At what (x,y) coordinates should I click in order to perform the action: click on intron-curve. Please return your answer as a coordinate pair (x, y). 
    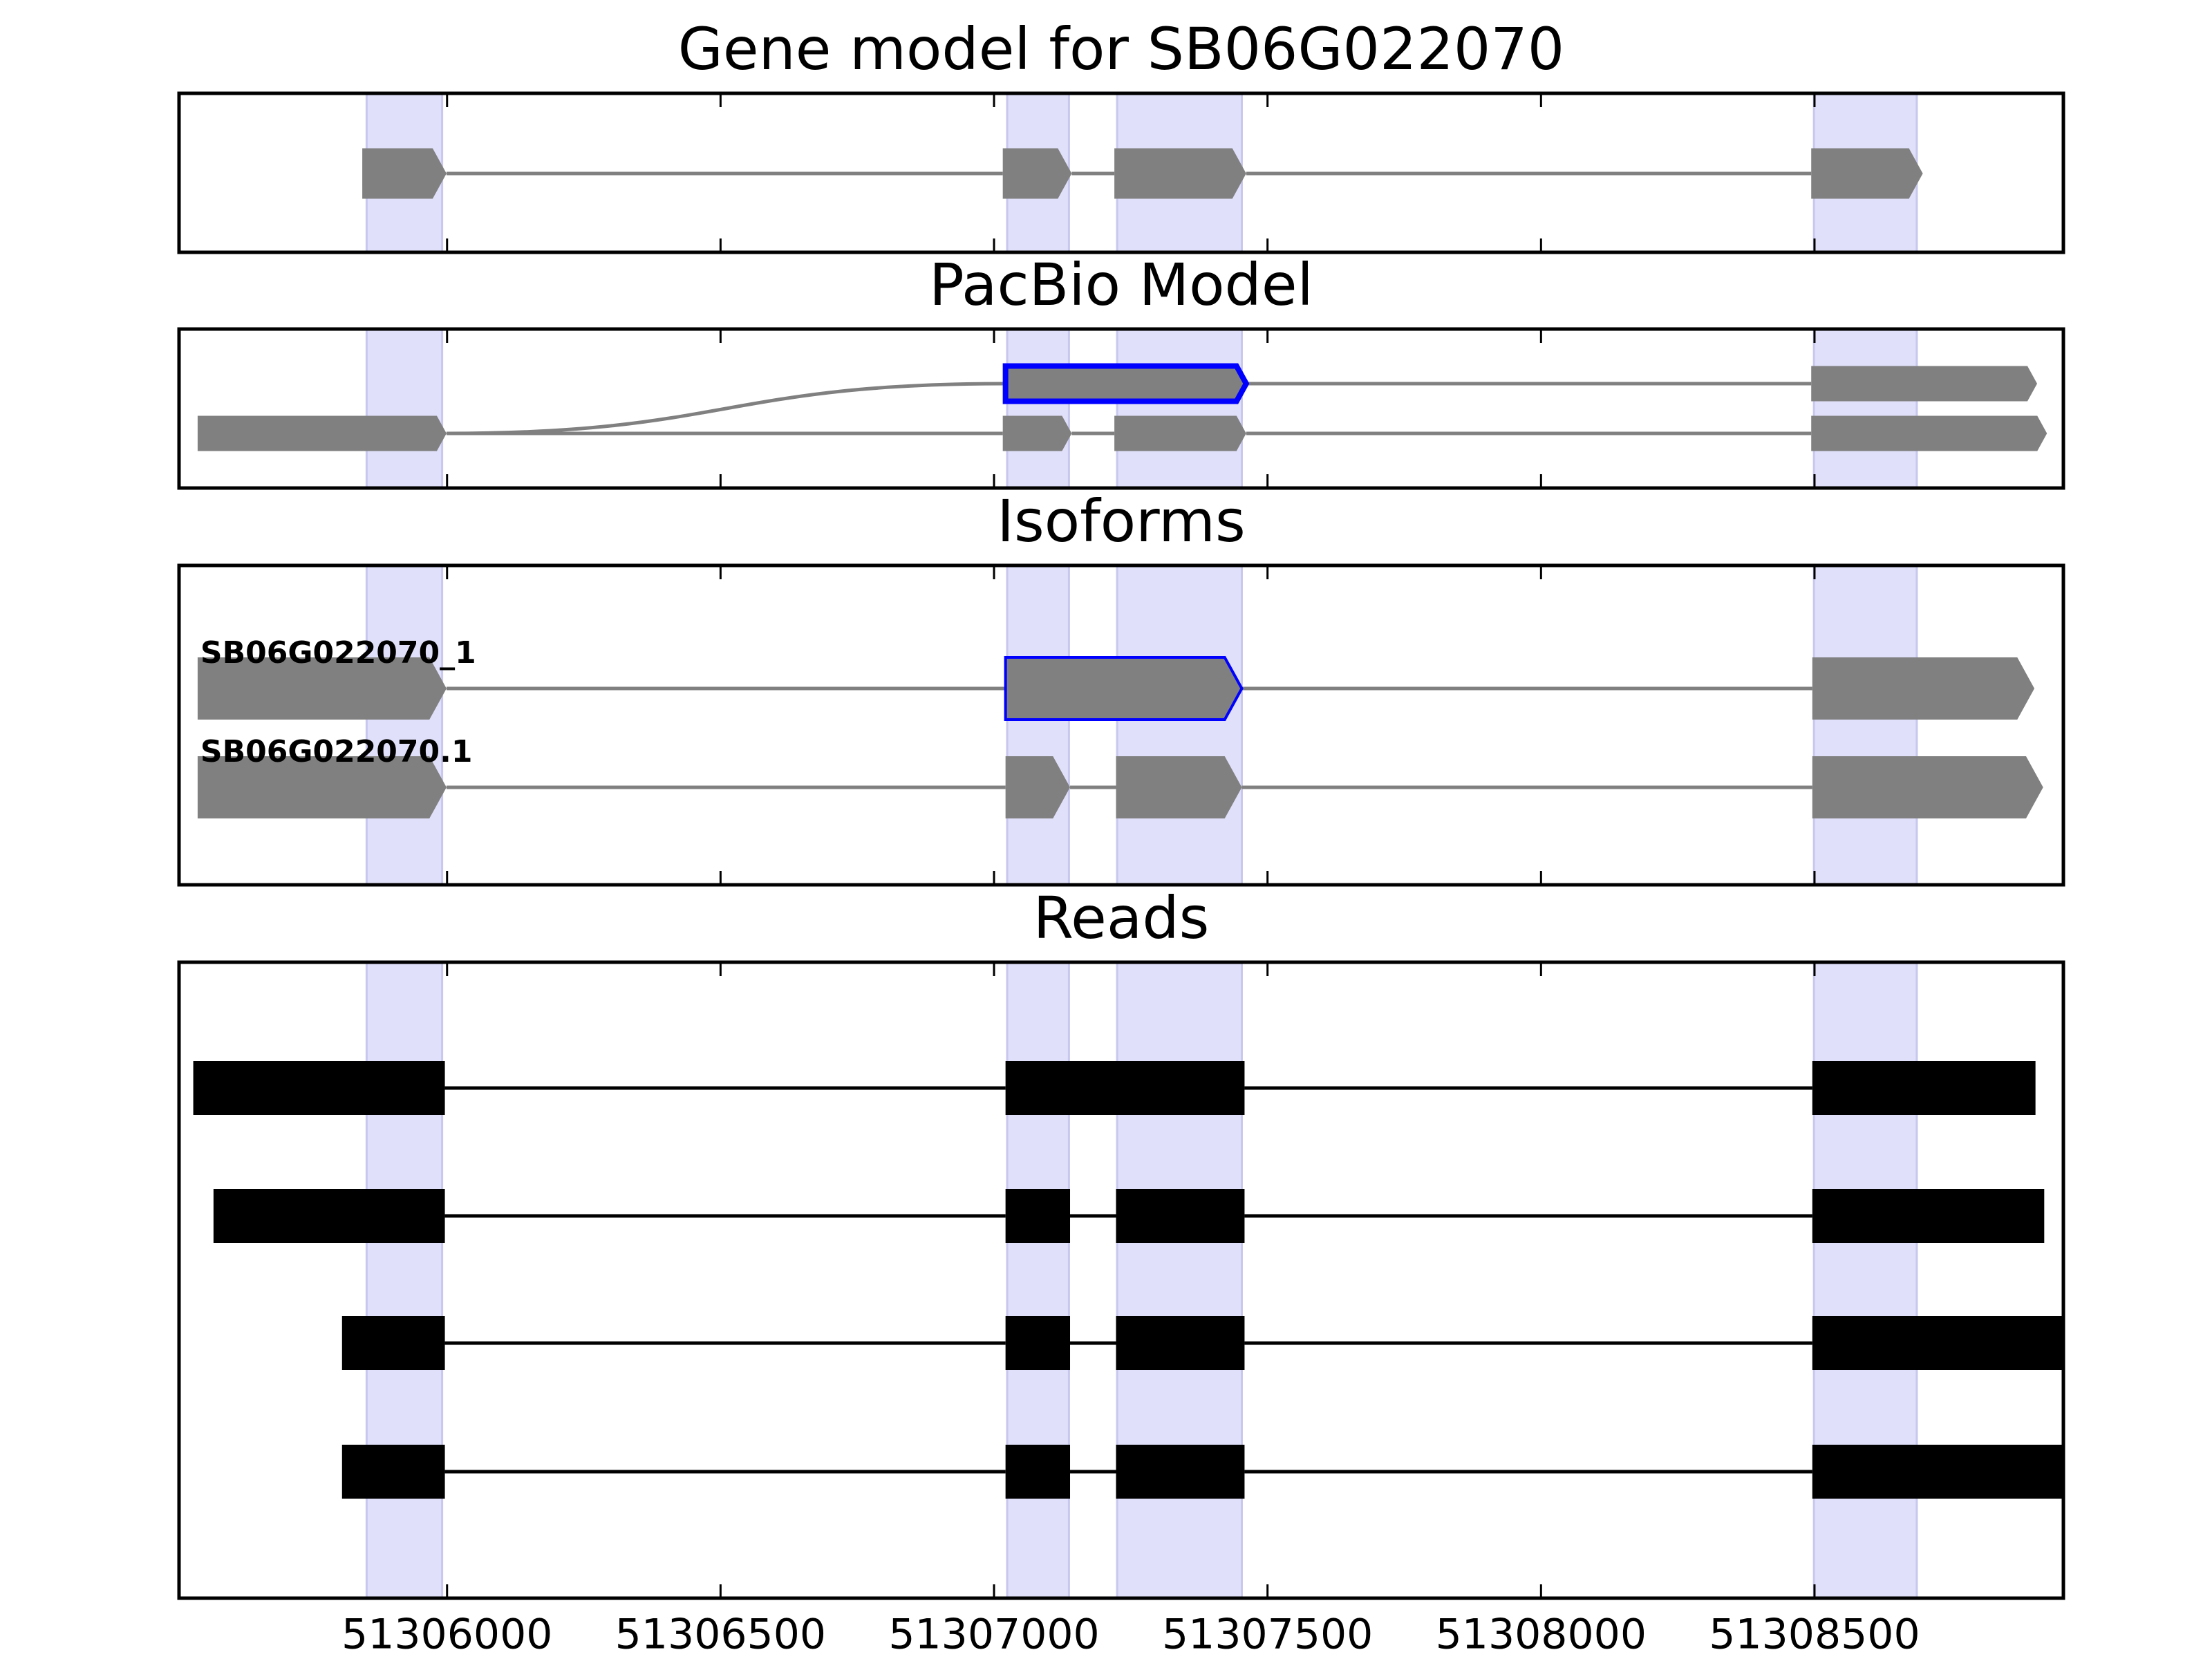
    Looking at the image, I should click on (726, 408).